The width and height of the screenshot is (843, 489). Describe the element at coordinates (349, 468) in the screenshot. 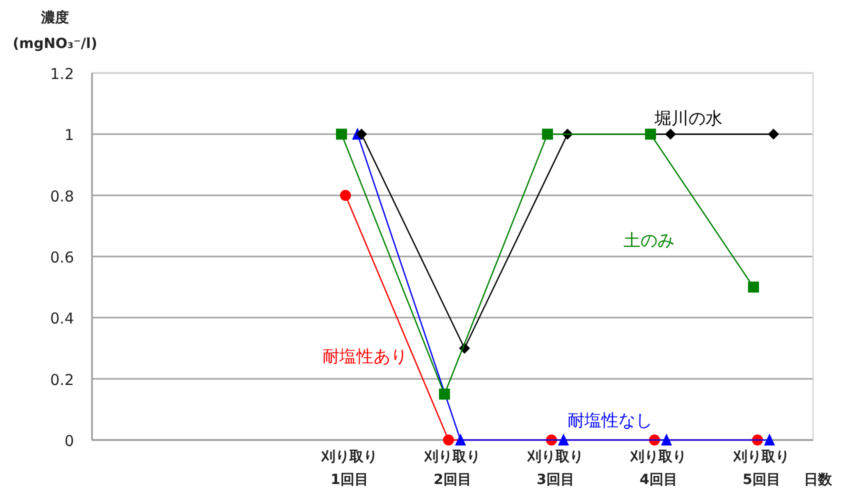

I see `x-tick-label: 刈り取り 1回目` at that location.